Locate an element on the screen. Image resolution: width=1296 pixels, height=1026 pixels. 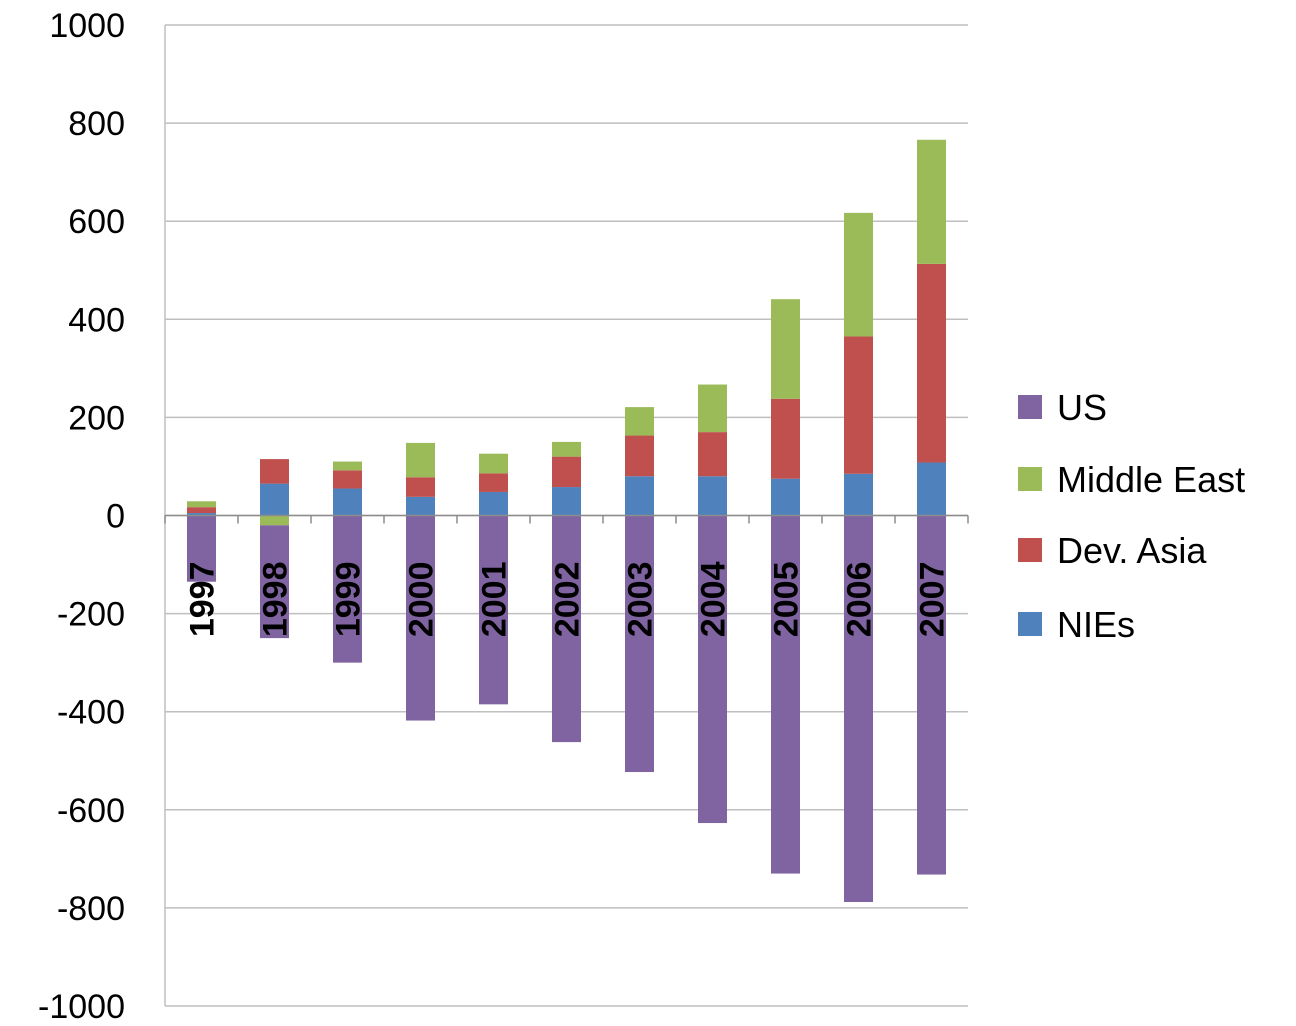
y-tick-label: -200 is located at coordinates (91, 615).